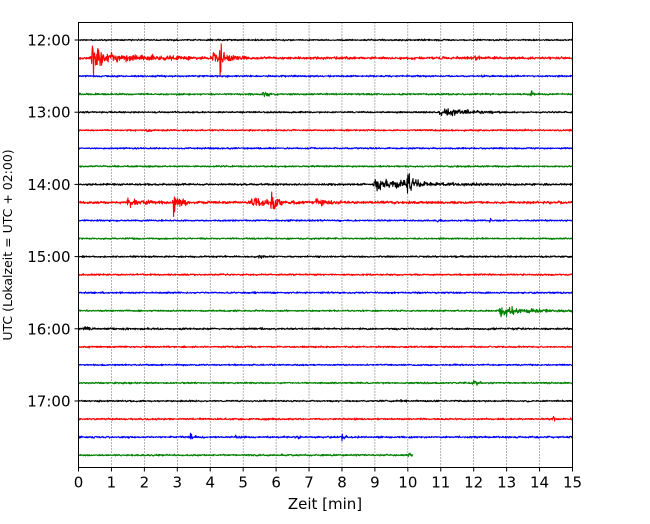 Image resolution: width=650 pixels, height=524 pixels. Describe the element at coordinates (7, 244) in the screenshot. I see `y-axis-label: UTC (Lokalzeit = UTC + 02:00)` at that location.